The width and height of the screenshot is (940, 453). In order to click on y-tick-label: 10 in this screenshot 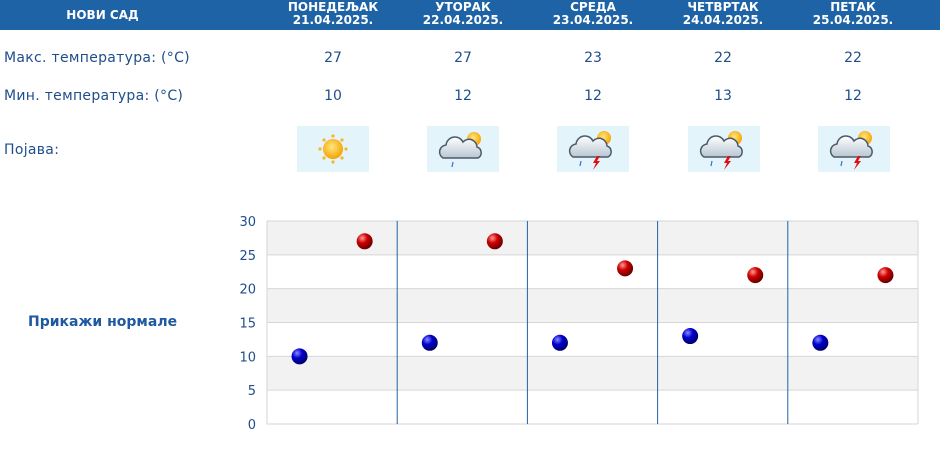, I will do `click(247, 357)`.